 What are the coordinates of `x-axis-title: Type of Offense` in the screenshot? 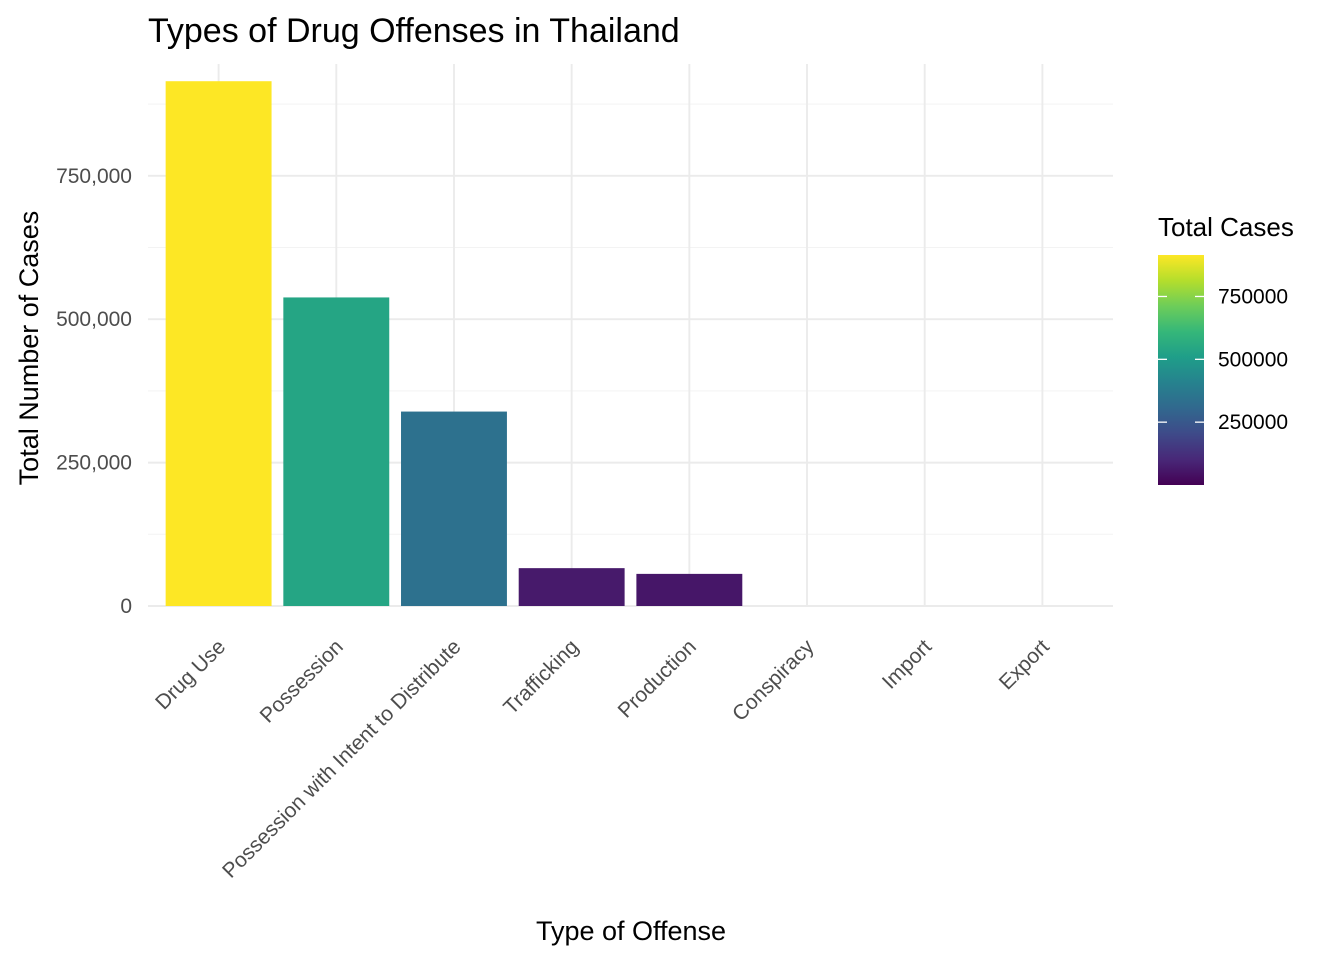 It's located at (631, 931).